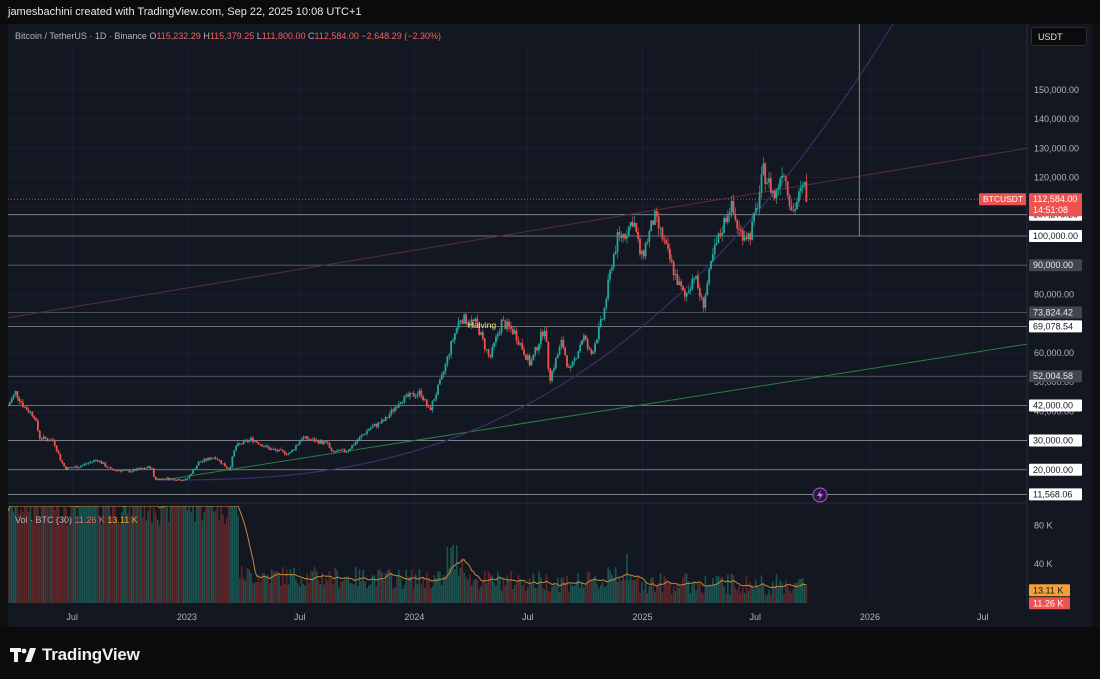 The image size is (1100, 679). I want to click on volume-legend: Vol · BTC (30) 11.26 K 13.11 K, so click(76, 520).